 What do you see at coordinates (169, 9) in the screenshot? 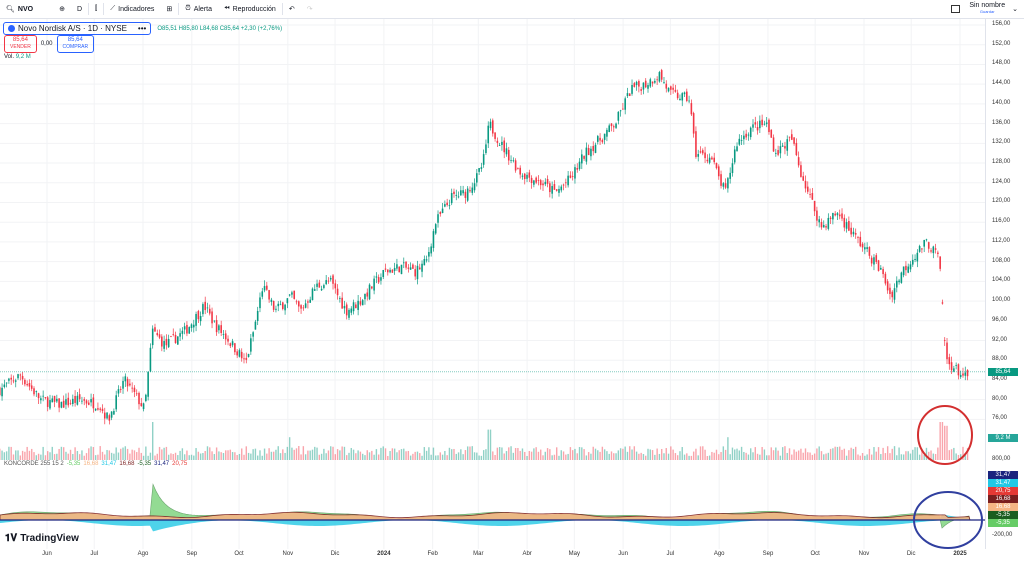
I see `templates-button: ⊞` at bounding box center [169, 9].